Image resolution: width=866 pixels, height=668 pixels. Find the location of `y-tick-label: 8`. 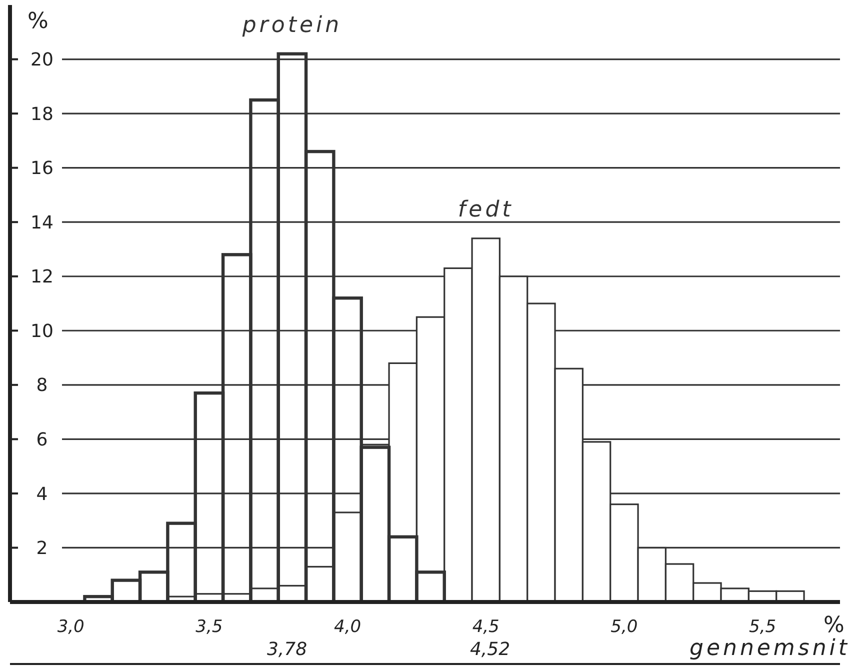

y-tick-label: 8 is located at coordinates (42, 385).